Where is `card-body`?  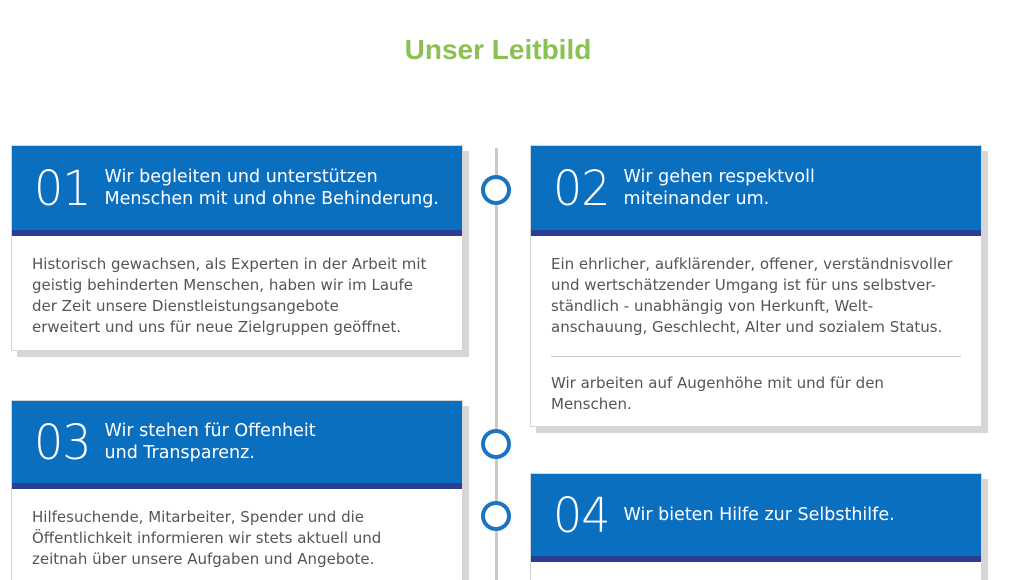 card-body is located at coordinates (756, 571).